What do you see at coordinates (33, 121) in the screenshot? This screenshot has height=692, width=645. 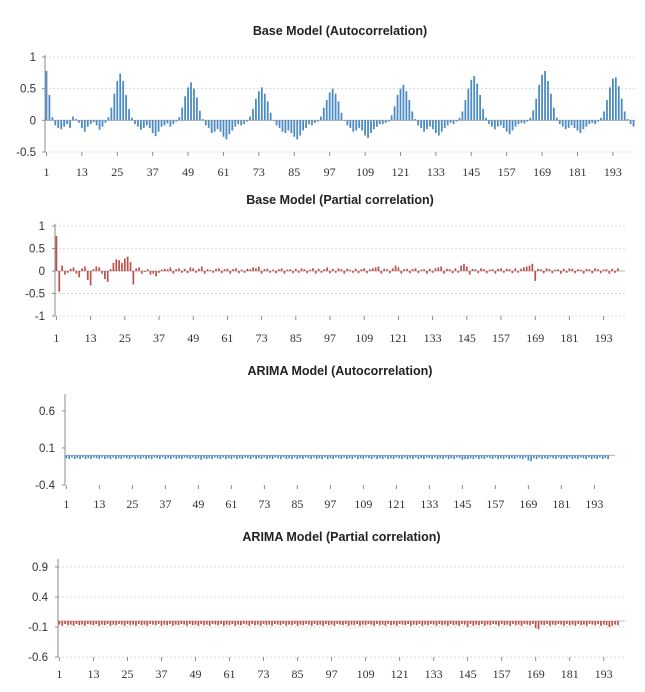 I see `base-autocorrelation-y-tick-label: 0` at bounding box center [33, 121].